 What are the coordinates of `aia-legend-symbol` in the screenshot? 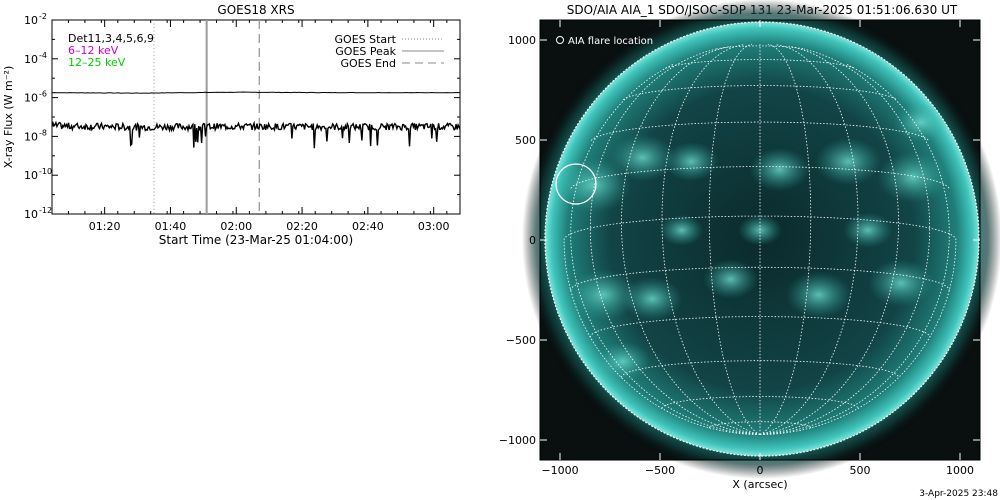 It's located at (560, 40).